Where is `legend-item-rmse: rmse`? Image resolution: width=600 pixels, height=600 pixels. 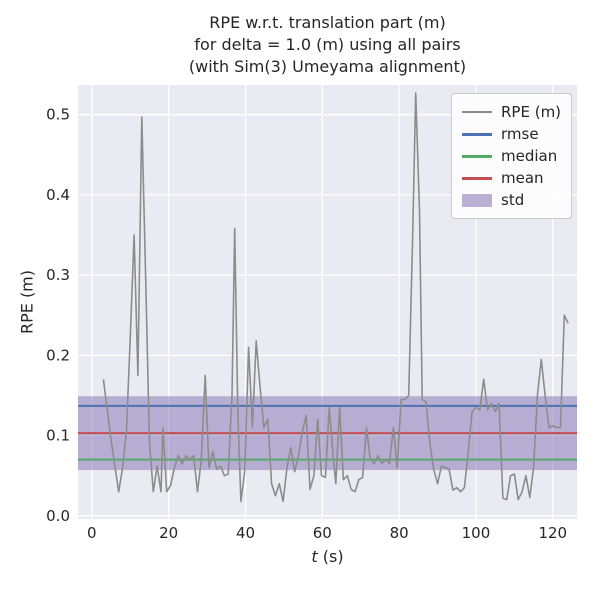
legend-item-rmse: rmse is located at coordinates (511, 134).